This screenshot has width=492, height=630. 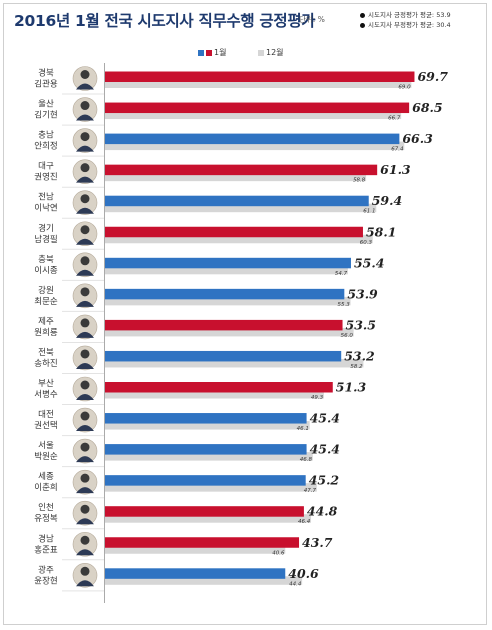 I want to click on legend-jan: 1월, so click(x=212, y=52).